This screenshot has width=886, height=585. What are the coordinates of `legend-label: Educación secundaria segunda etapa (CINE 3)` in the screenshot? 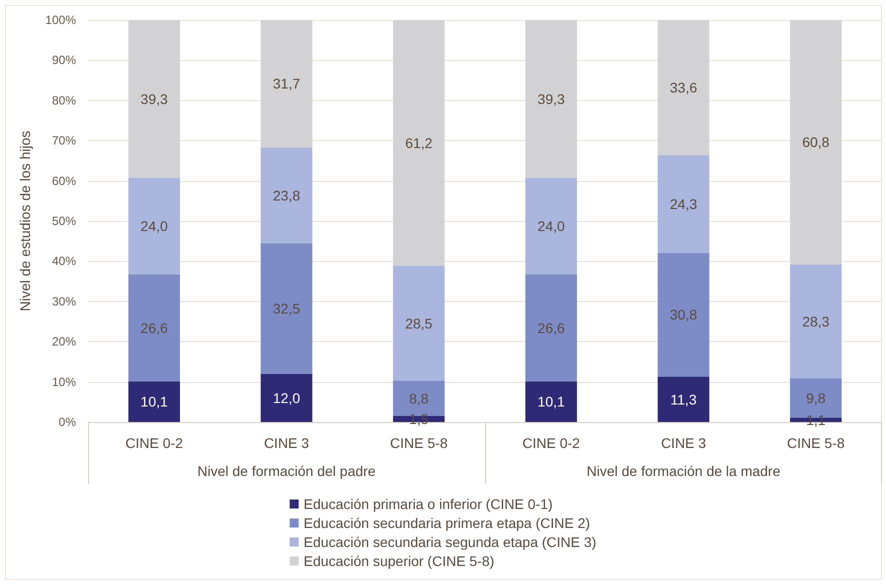 It's located at (450, 542).